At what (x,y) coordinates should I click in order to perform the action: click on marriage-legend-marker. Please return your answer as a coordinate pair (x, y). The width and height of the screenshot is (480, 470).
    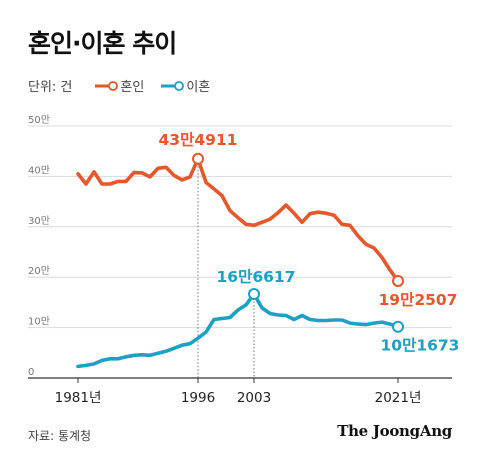
    Looking at the image, I should click on (107, 85).